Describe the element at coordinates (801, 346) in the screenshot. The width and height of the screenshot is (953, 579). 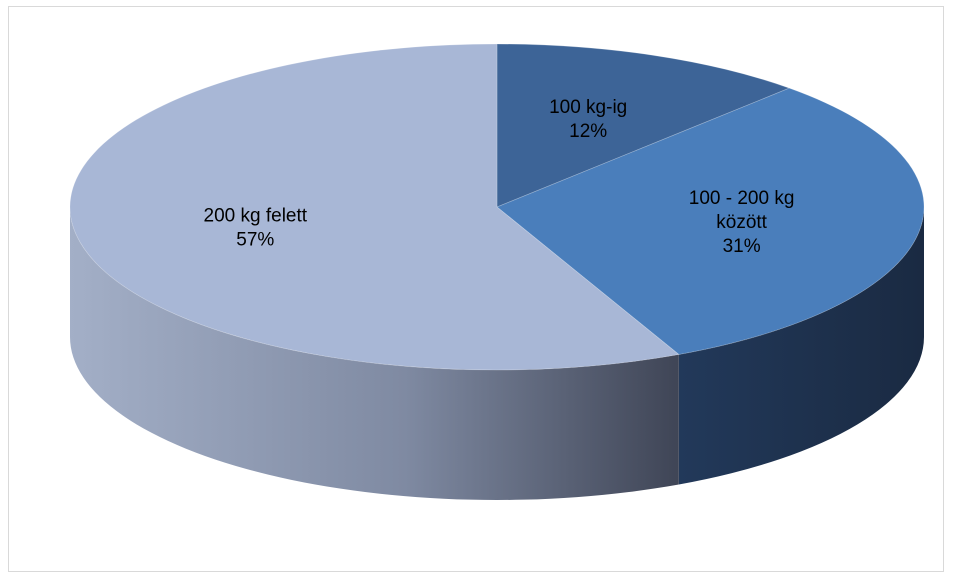
I see `pie-side-100-200-kg-k-z-tt` at that location.